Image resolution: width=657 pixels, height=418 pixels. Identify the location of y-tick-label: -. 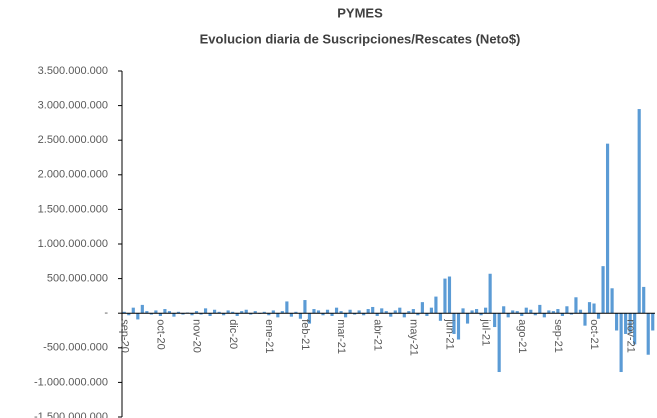
(106, 313).